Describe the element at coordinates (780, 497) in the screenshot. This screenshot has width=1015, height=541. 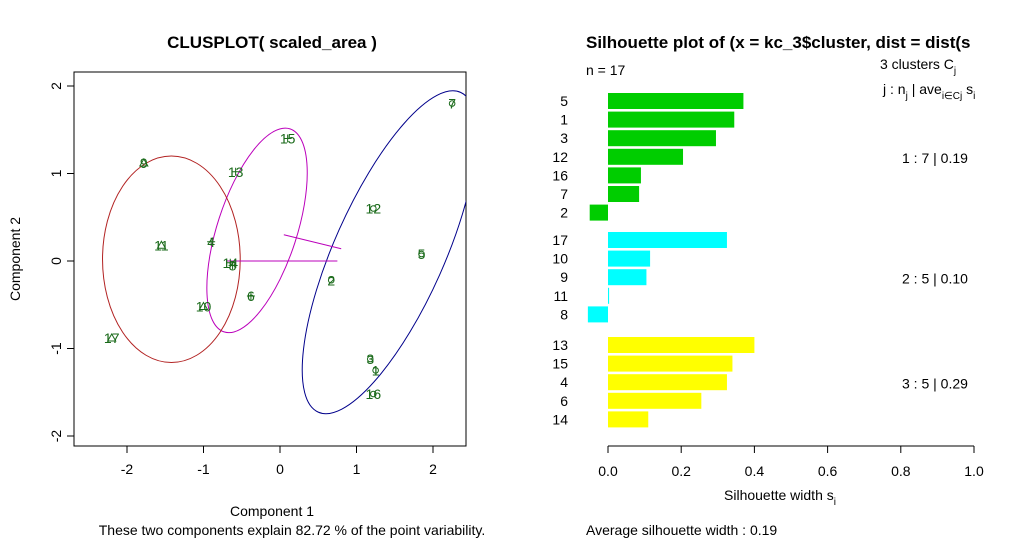
I see `silhouette-xlabel: Silhouette width si` at that location.